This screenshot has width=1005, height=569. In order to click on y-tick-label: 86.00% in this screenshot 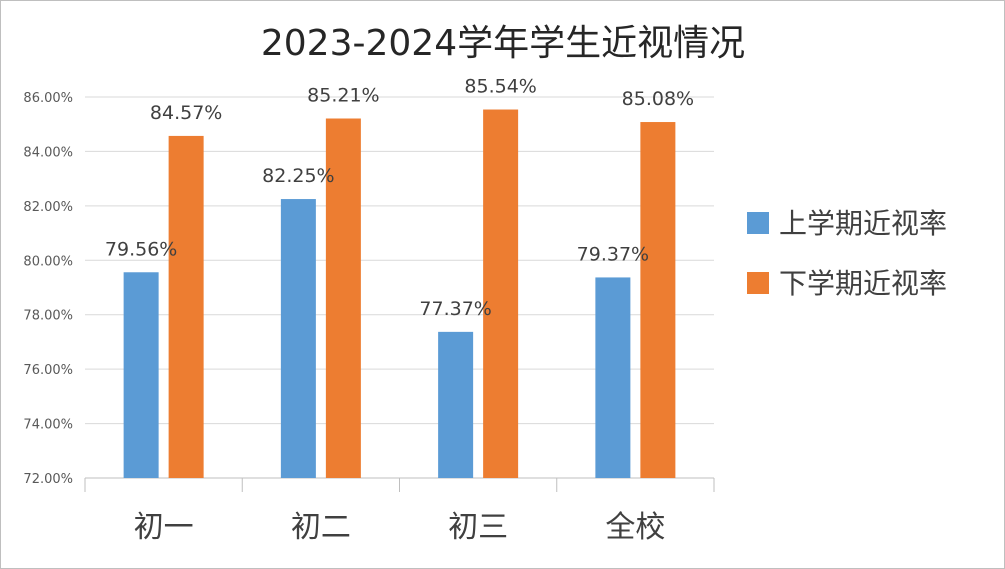, I will do `click(48, 98)`.